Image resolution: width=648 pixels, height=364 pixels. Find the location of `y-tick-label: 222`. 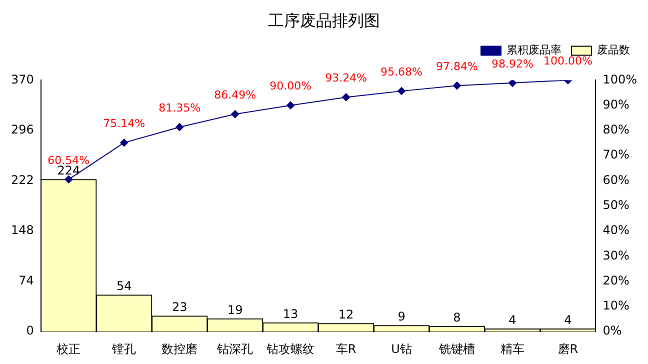

y-tick-label: 222 is located at coordinates (22, 179).